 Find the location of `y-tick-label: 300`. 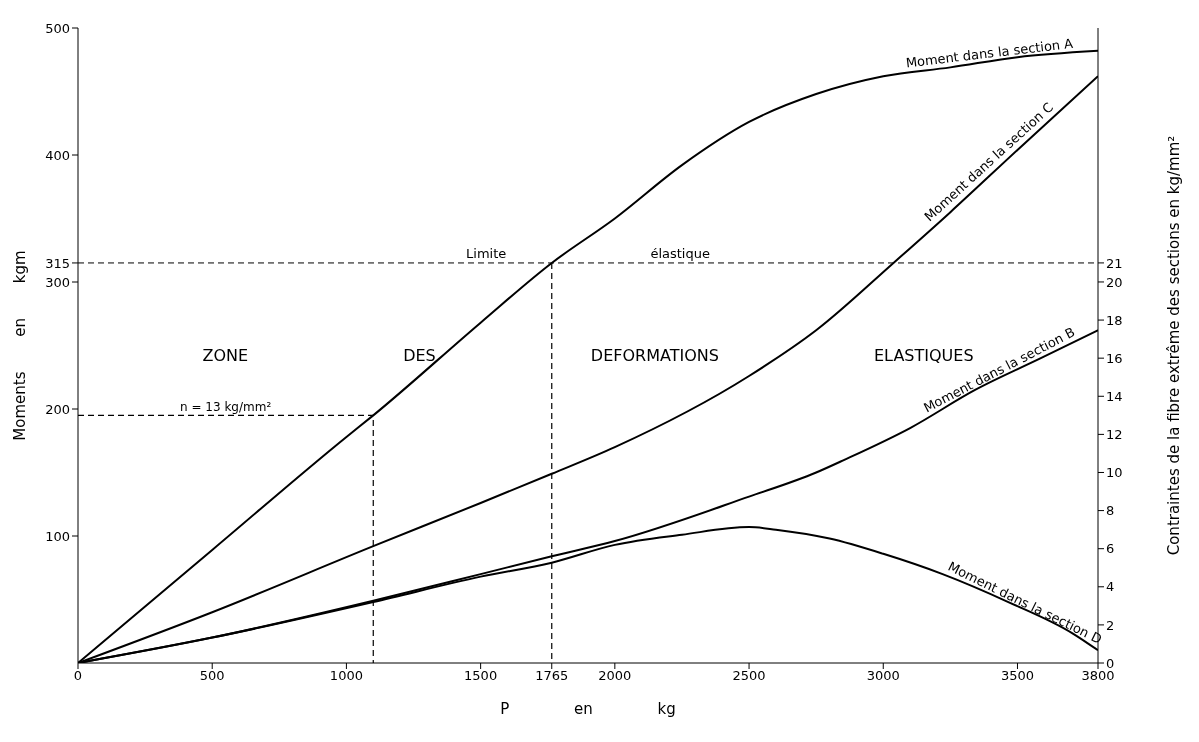

y-tick-label: 300 is located at coordinates (57, 282).